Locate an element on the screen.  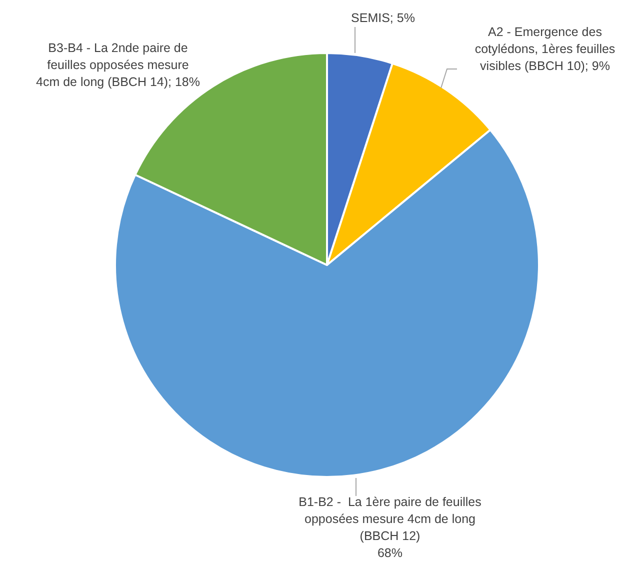
slice-label: B3-B4 - La 2nde paire de feuilles opposées mesure 4cm de long (BBCH 14); 18% is located at coordinates (118, 65).